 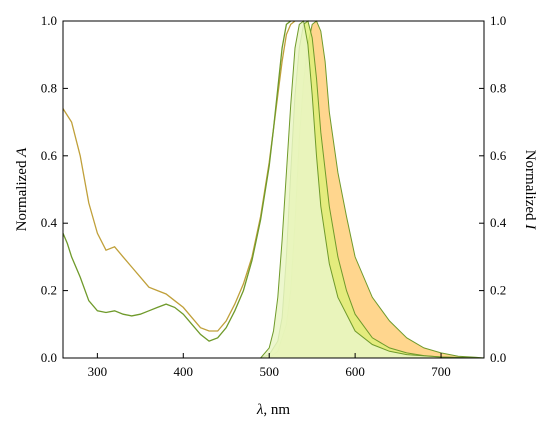 What do you see at coordinates (49, 87) in the screenshot?
I see `y-left-tick-label: 0.8` at bounding box center [49, 87].